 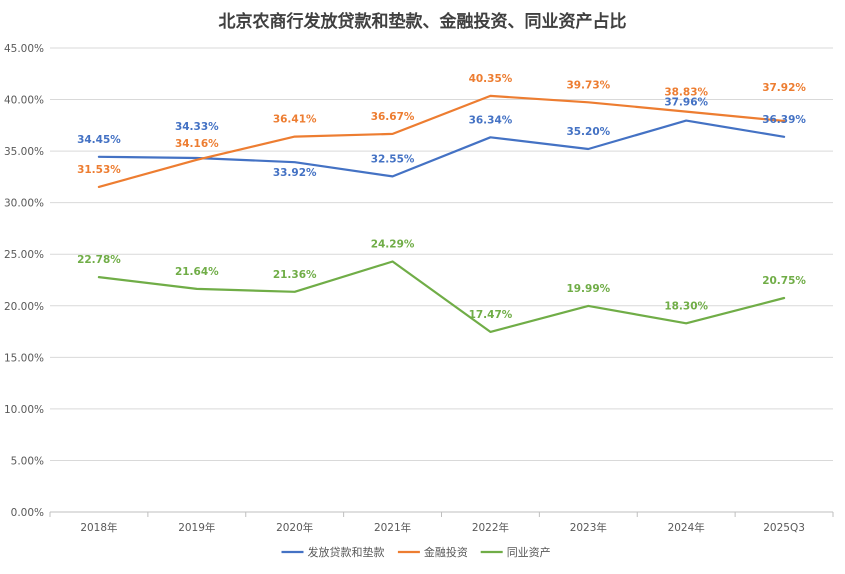 What do you see at coordinates (98, 527) in the screenshot?
I see `x-tick-label: 2018年` at bounding box center [98, 527].